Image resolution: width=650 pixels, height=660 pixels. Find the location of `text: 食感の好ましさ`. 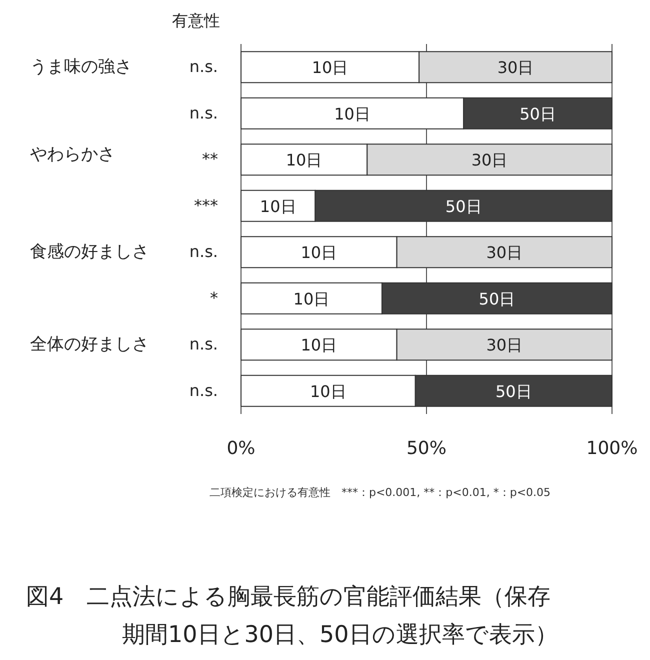

text: 食感の好ましさ is located at coordinates (89, 252).